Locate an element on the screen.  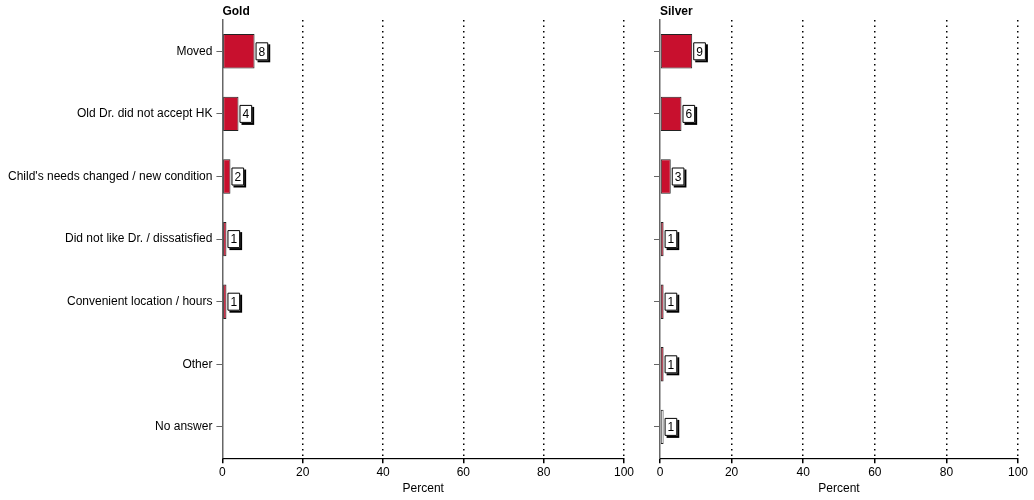
y-tick-label: Other is located at coordinates (197, 363).